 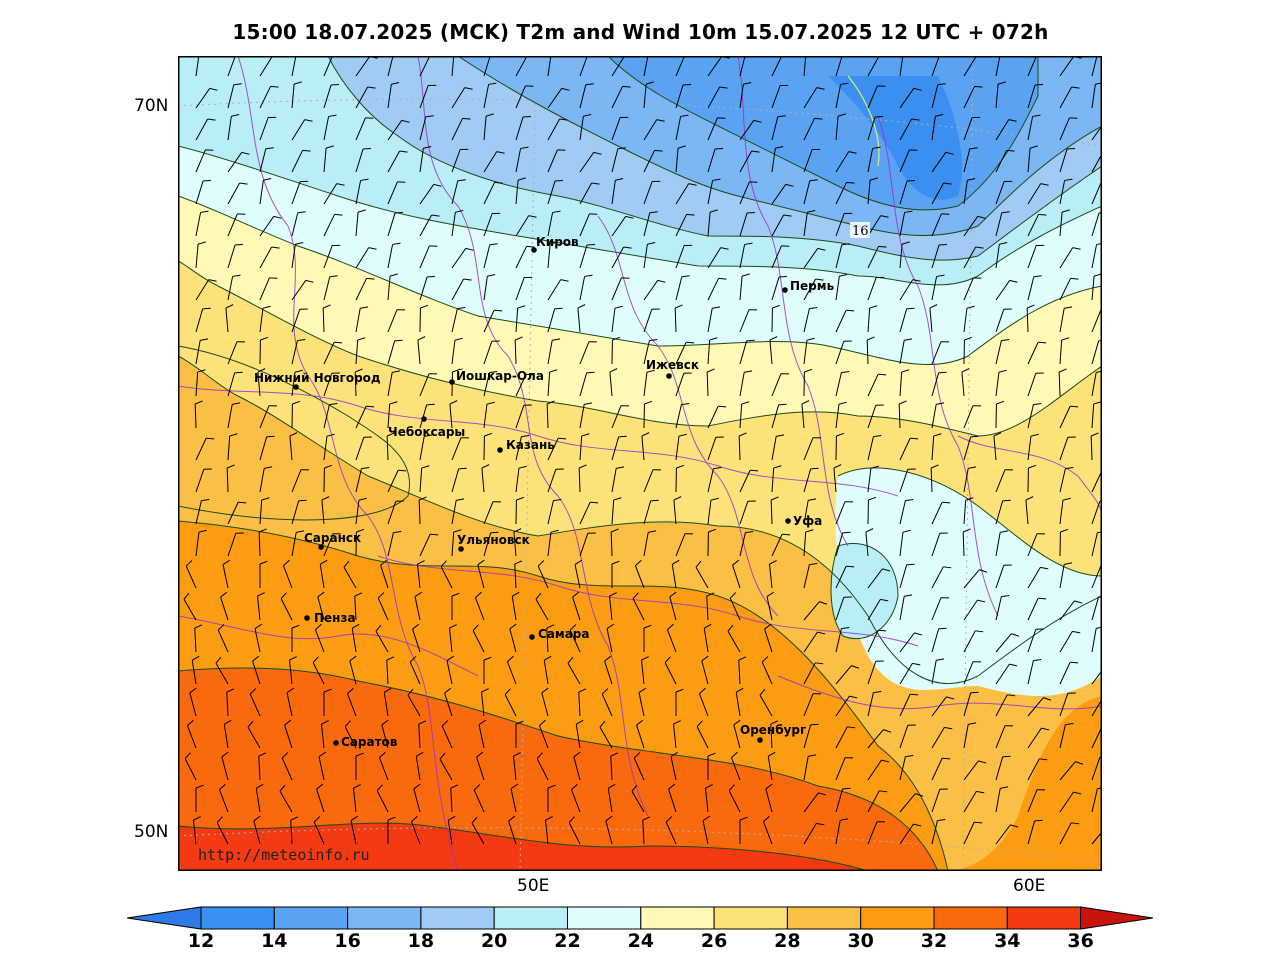 I want to click on lat-label-70n: 70N, so click(x=151, y=106).